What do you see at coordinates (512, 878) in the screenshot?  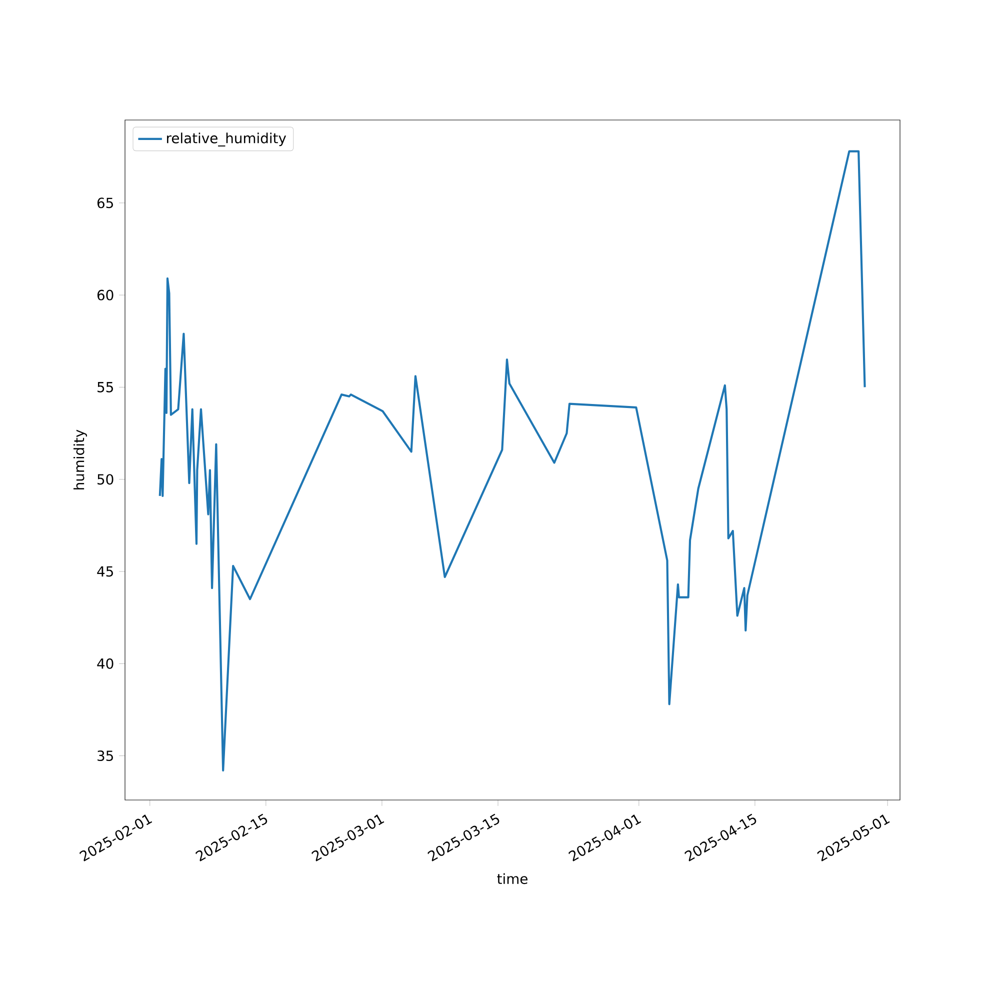 I see `x-axis-title: time` at bounding box center [512, 878].